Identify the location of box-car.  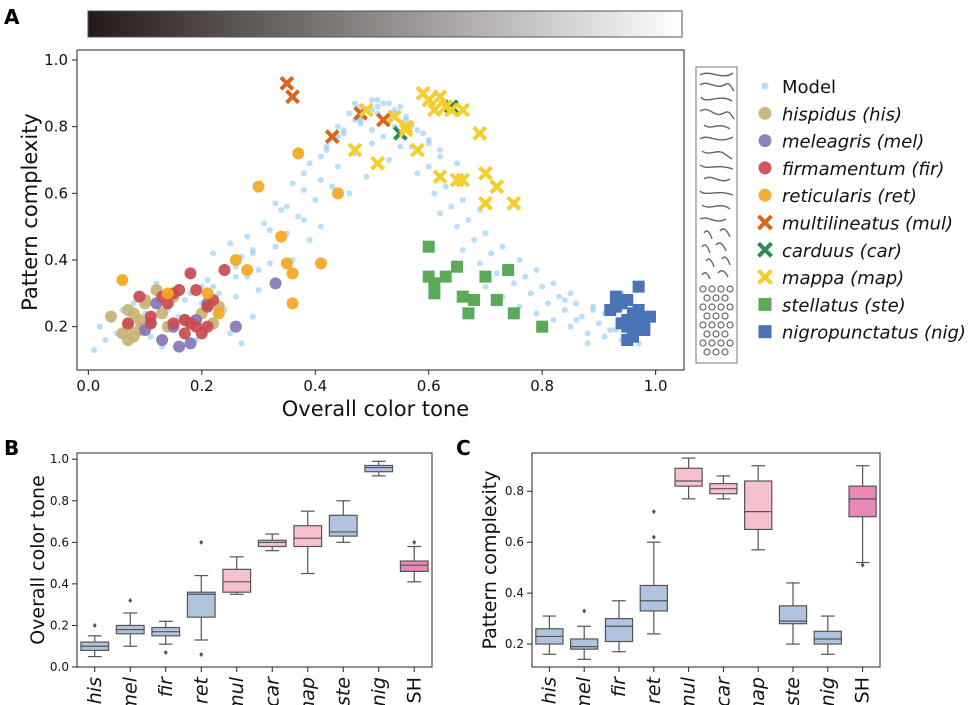
(272, 542).